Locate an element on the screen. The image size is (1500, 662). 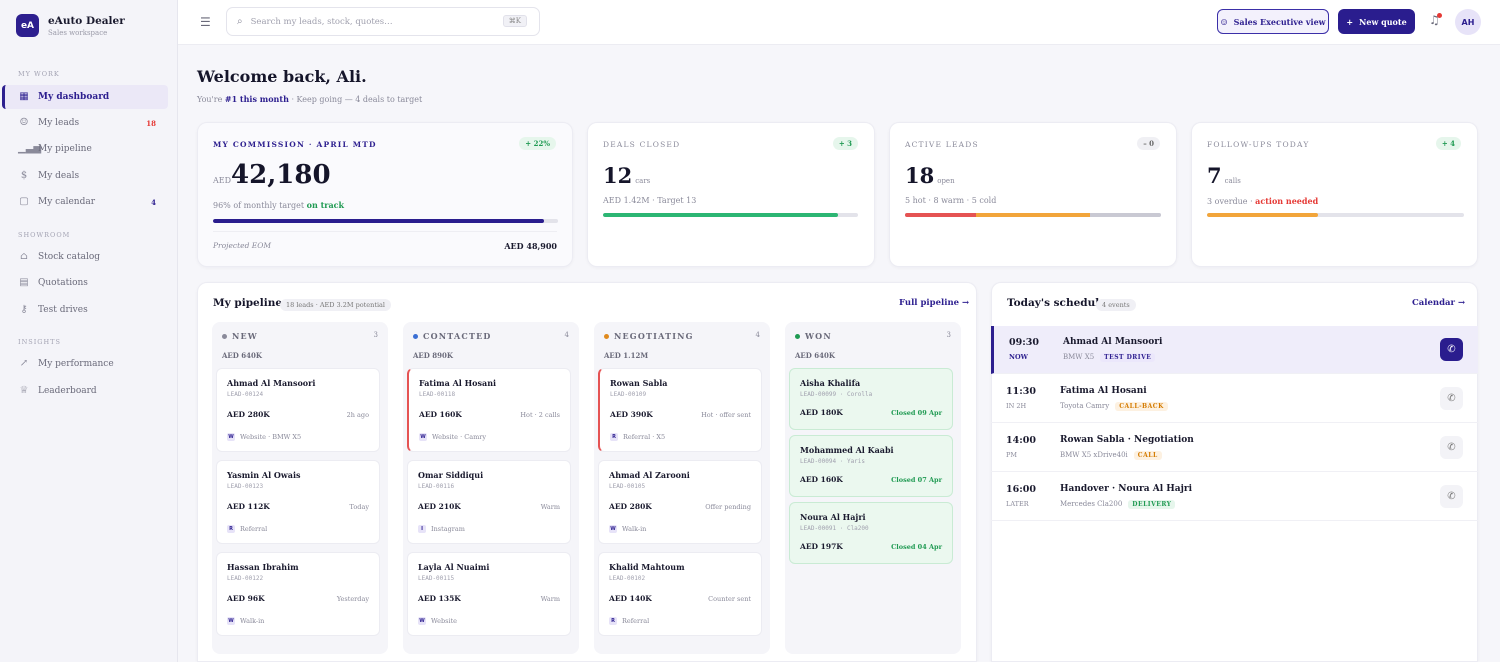
followups-progress is located at coordinates (1335, 215).